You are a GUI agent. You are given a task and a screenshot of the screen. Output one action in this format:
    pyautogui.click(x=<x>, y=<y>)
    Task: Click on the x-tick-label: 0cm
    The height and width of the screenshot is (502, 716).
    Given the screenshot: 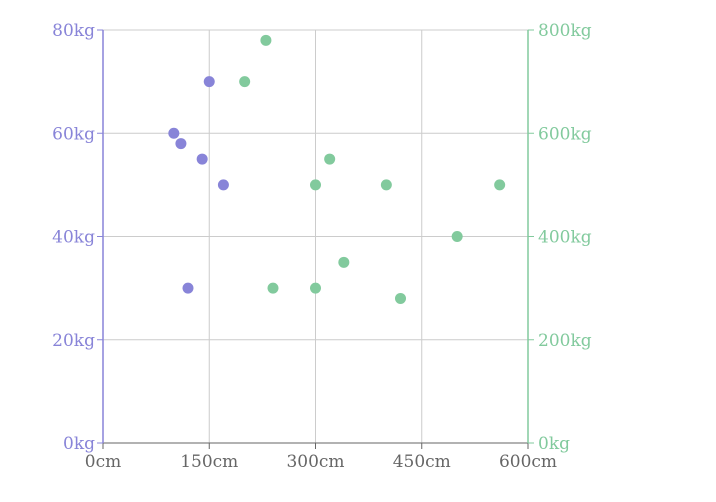 What is the action you would take?
    pyautogui.click(x=103, y=462)
    